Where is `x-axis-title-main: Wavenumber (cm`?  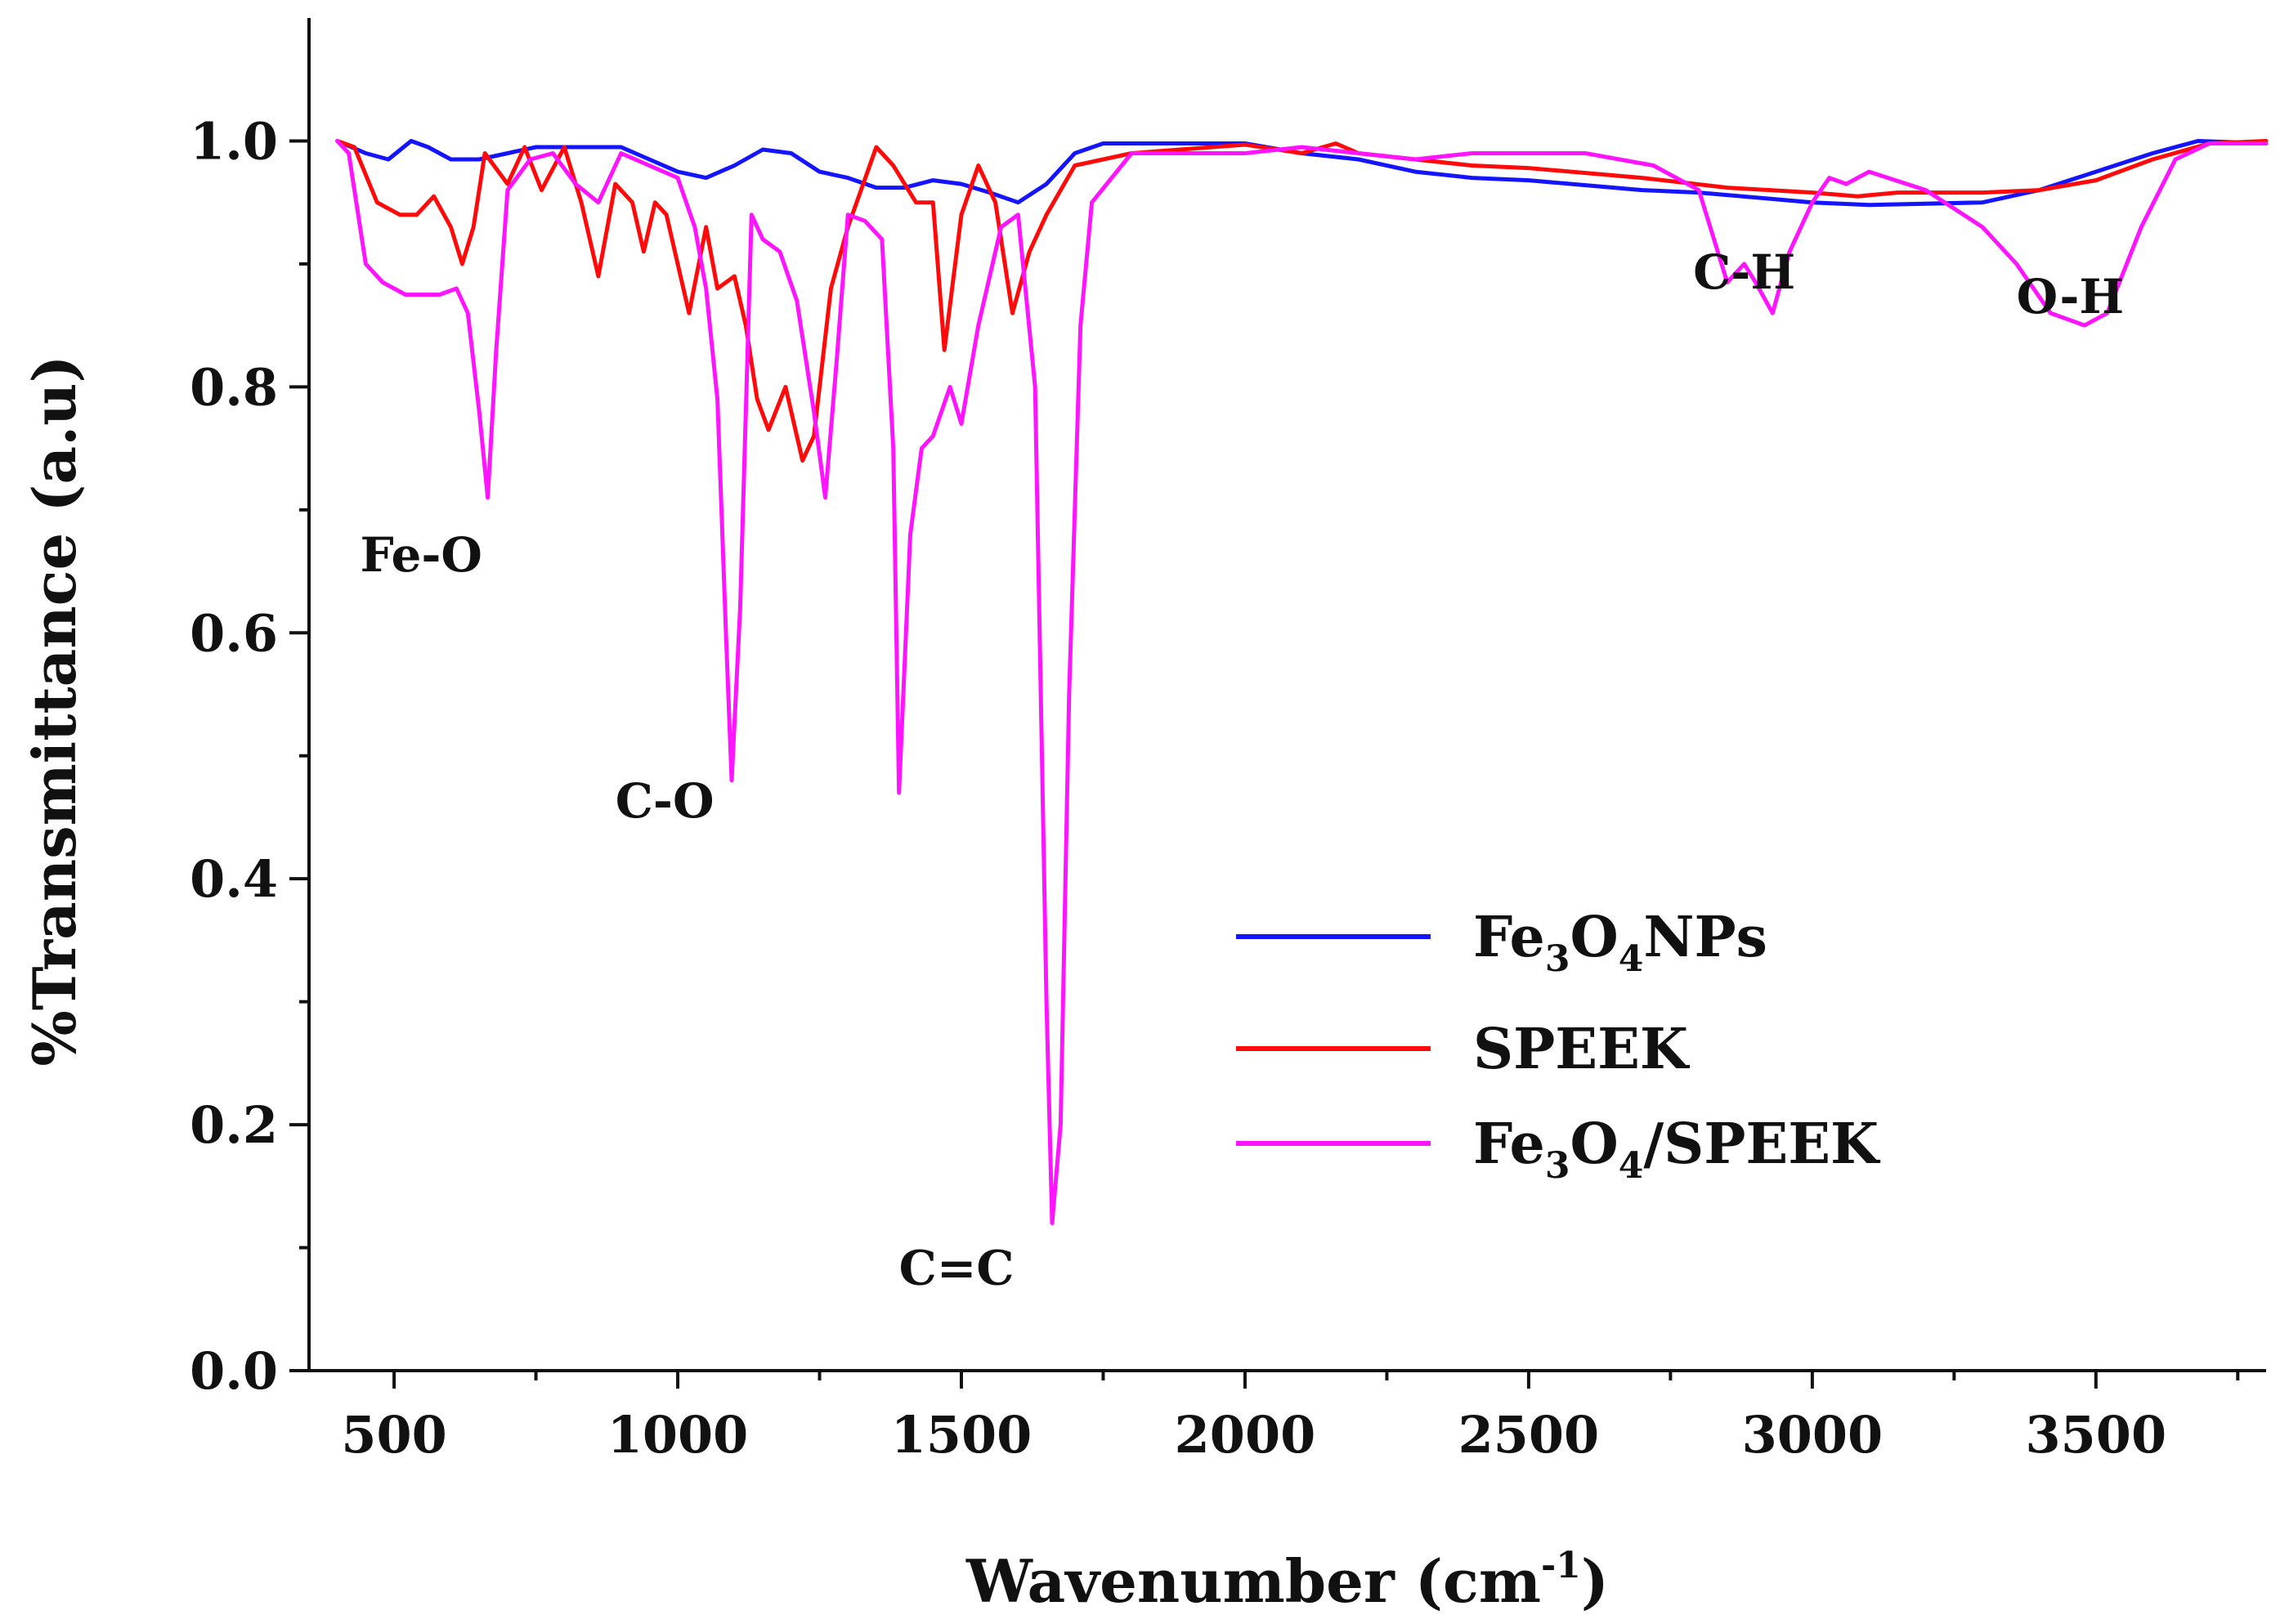 x-axis-title-main: Wavenumber (cm is located at coordinates (1253, 1581).